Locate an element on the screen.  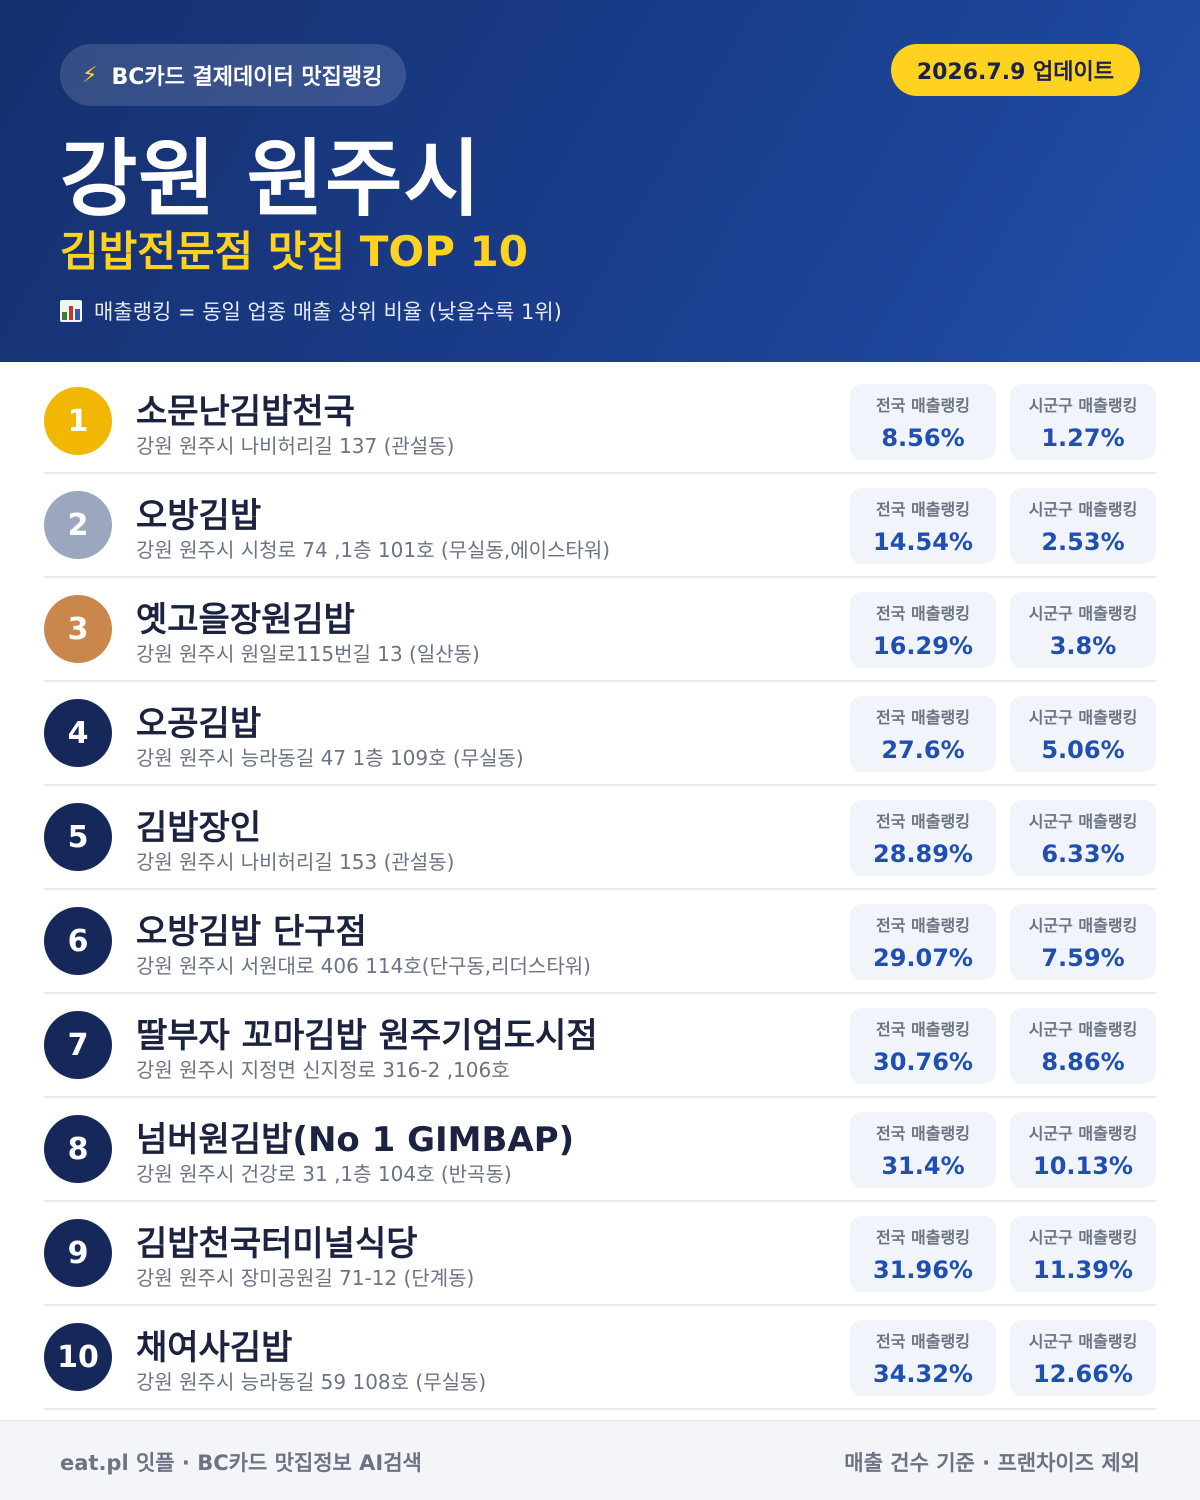
rank-badge: 8 is located at coordinates (78, 1149).